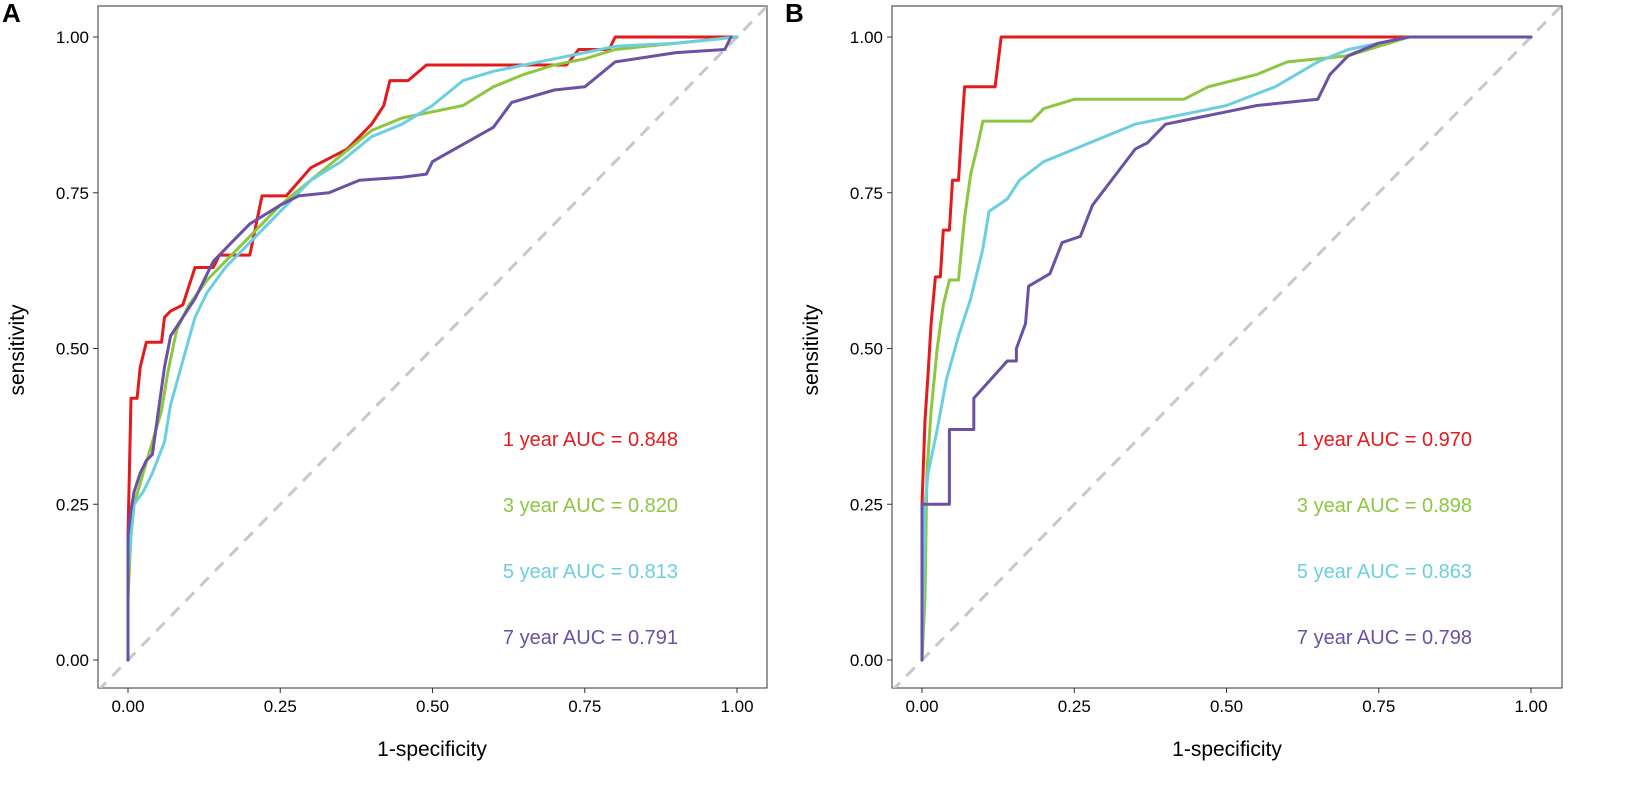 The image size is (1647, 808). Describe the element at coordinates (590, 638) in the screenshot. I see `auc-label-7-year: 7 year AUC = 0.791` at that location.